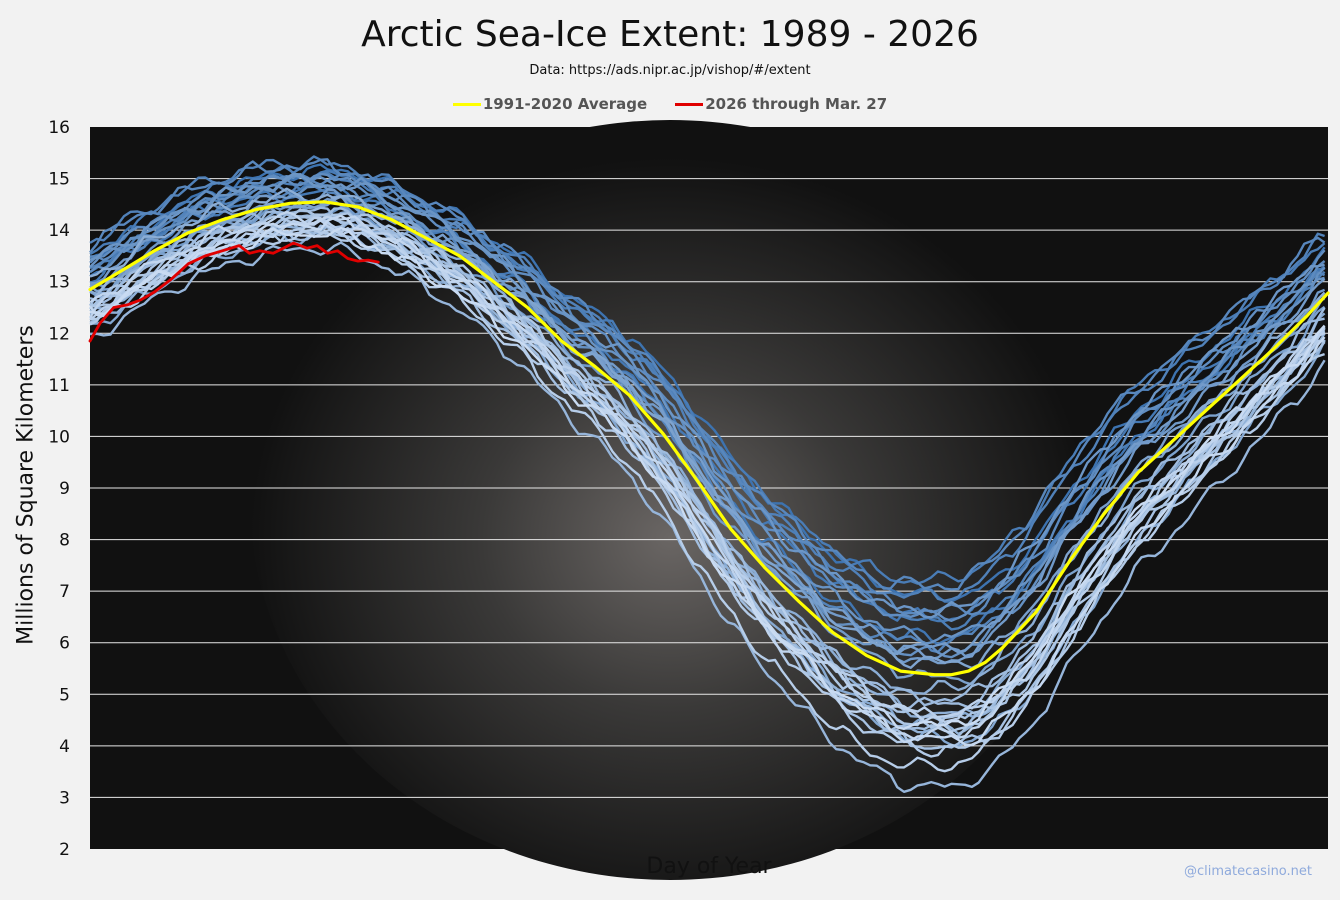 This screenshot has width=1340, height=900. What do you see at coordinates (64, 644) in the screenshot?
I see `y-tick-label: 6` at bounding box center [64, 644].